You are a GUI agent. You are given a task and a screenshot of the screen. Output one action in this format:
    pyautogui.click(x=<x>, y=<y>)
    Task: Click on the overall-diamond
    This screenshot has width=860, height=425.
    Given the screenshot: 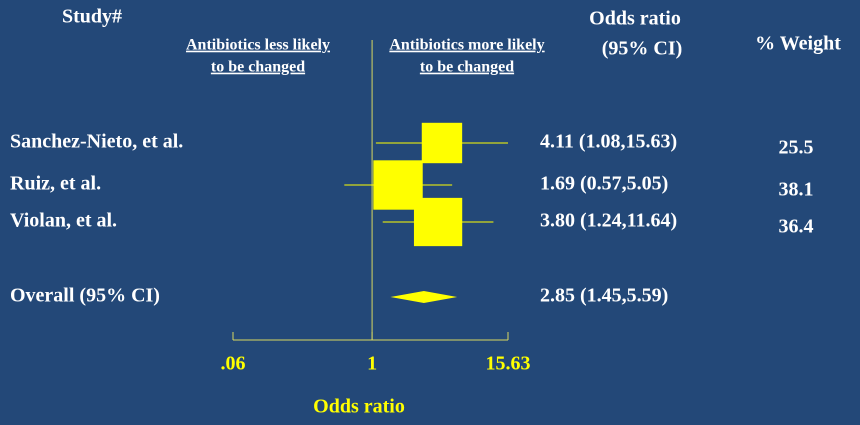 What is the action you would take?
    pyautogui.click(x=424, y=297)
    